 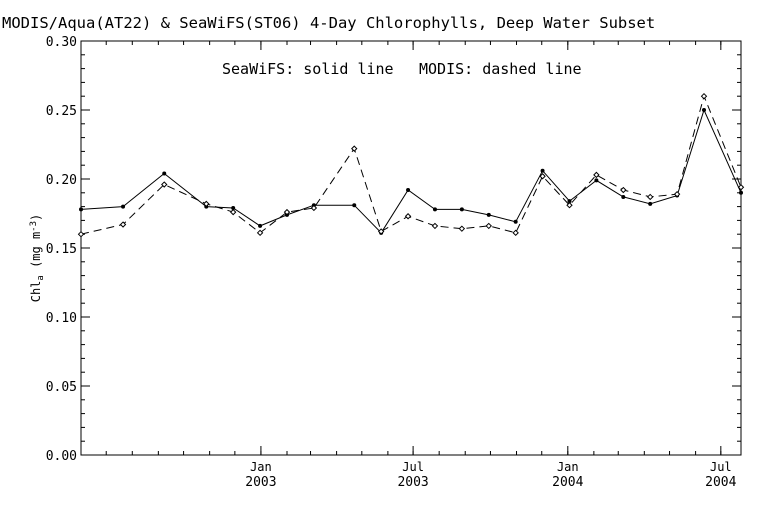 I want to click on y-axis-label-main: Chl, so click(x=36, y=292).